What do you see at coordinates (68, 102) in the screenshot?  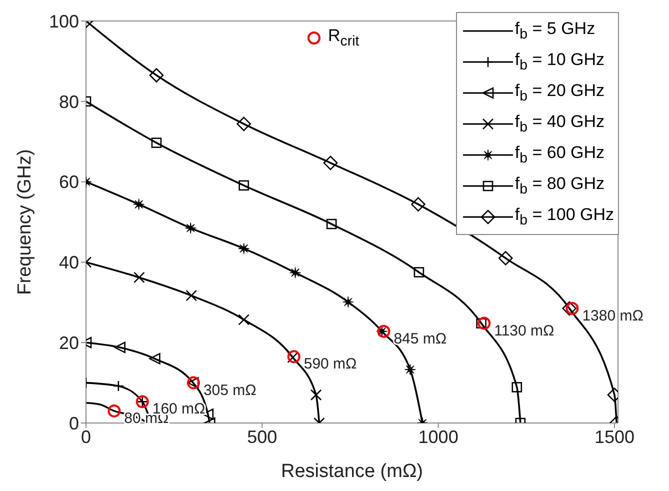 I see `y-tick-label: 80` at bounding box center [68, 102].